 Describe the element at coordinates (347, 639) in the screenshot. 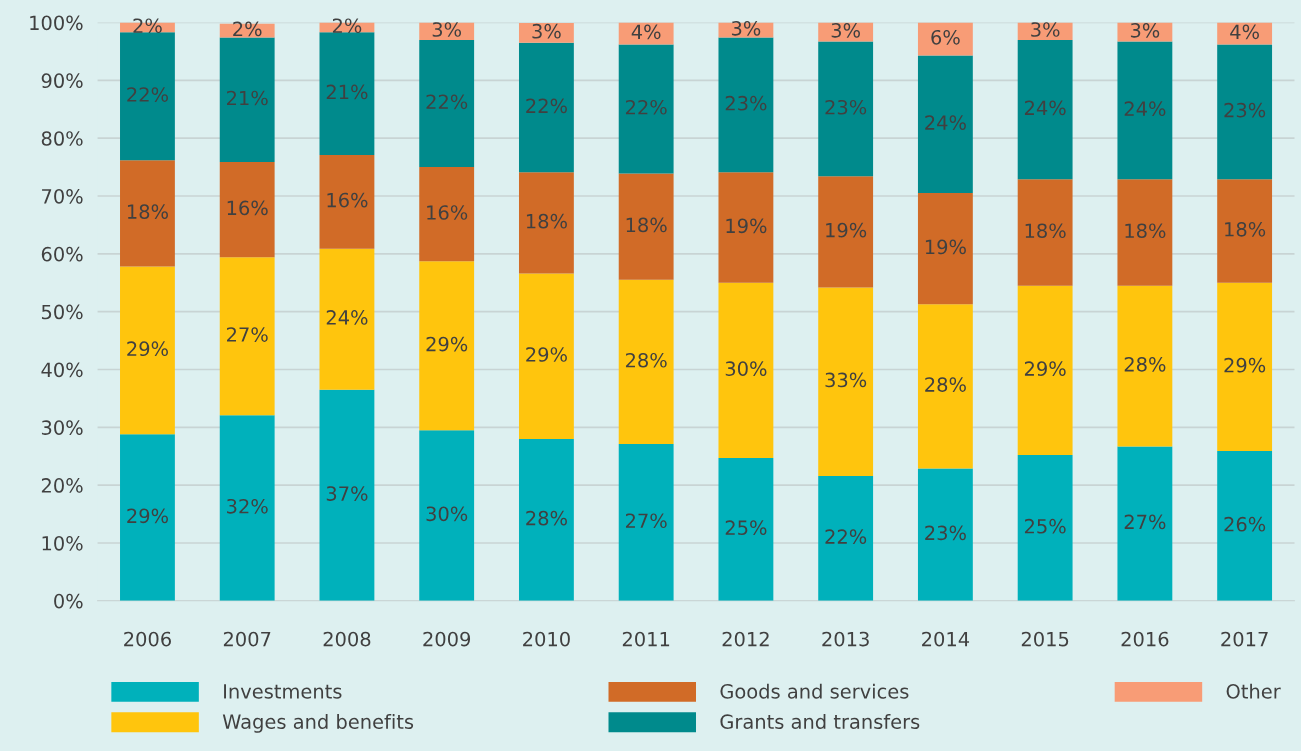

I see `x-tick-label: 2008` at that location.